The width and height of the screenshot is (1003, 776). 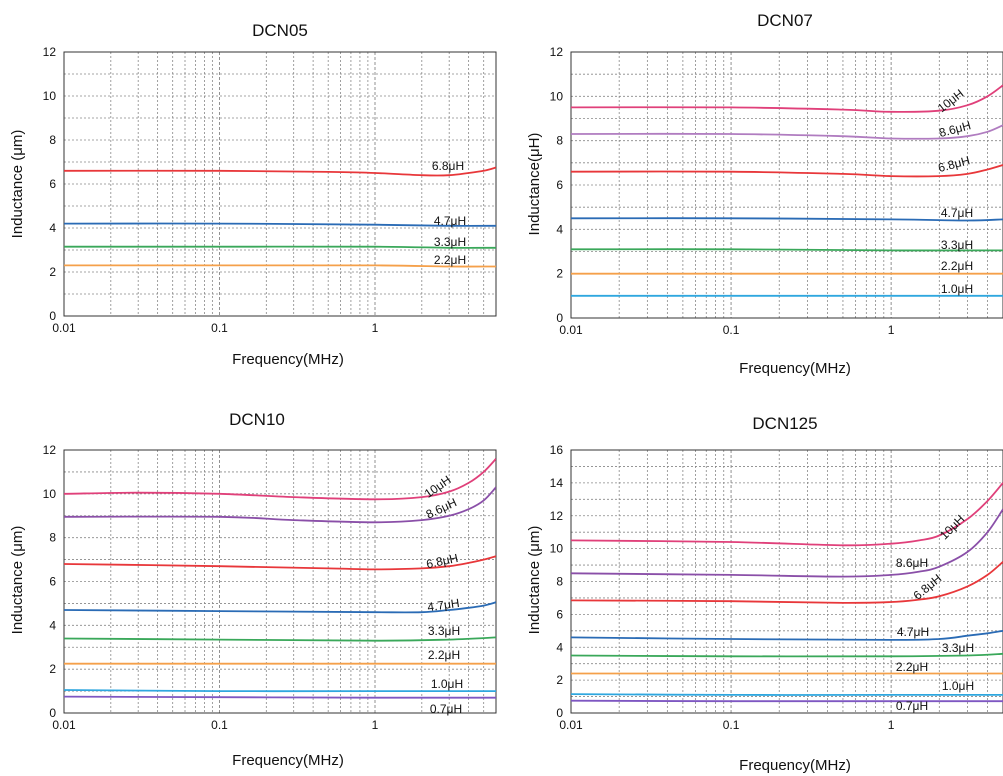 I want to click on chart-title: DCN07, so click(x=785, y=20).